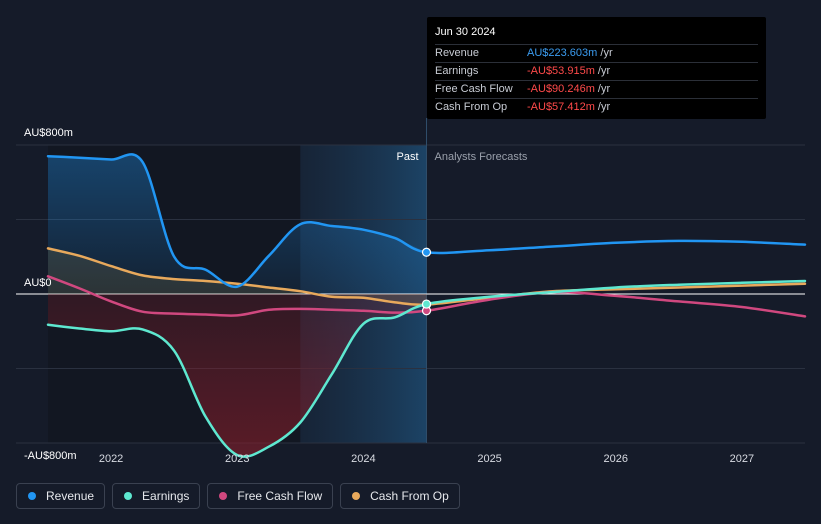  Describe the element at coordinates (426, 304) in the screenshot. I see `earnings-marker` at that location.